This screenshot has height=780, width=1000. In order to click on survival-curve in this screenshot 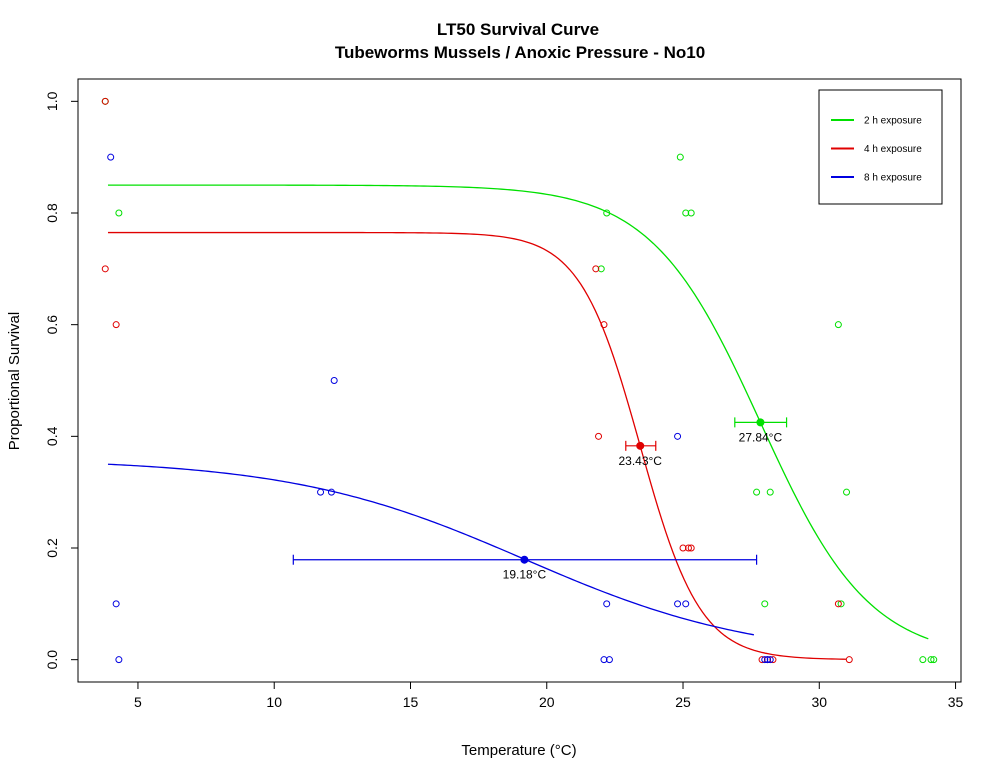, I will do `click(431, 549)`.